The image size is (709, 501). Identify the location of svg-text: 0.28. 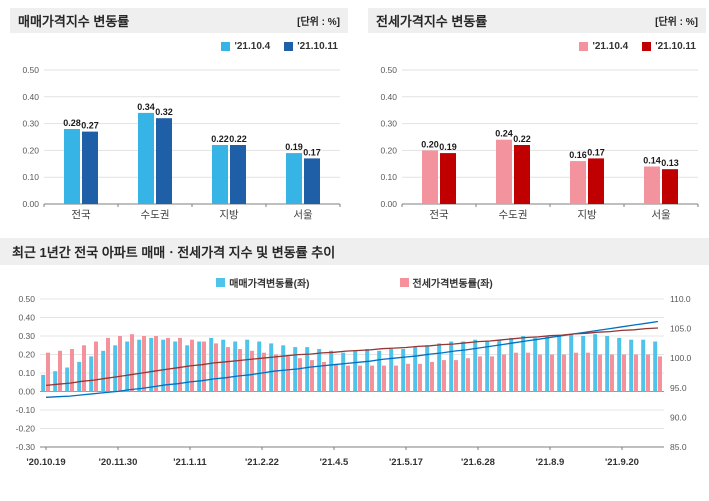
(72, 123).